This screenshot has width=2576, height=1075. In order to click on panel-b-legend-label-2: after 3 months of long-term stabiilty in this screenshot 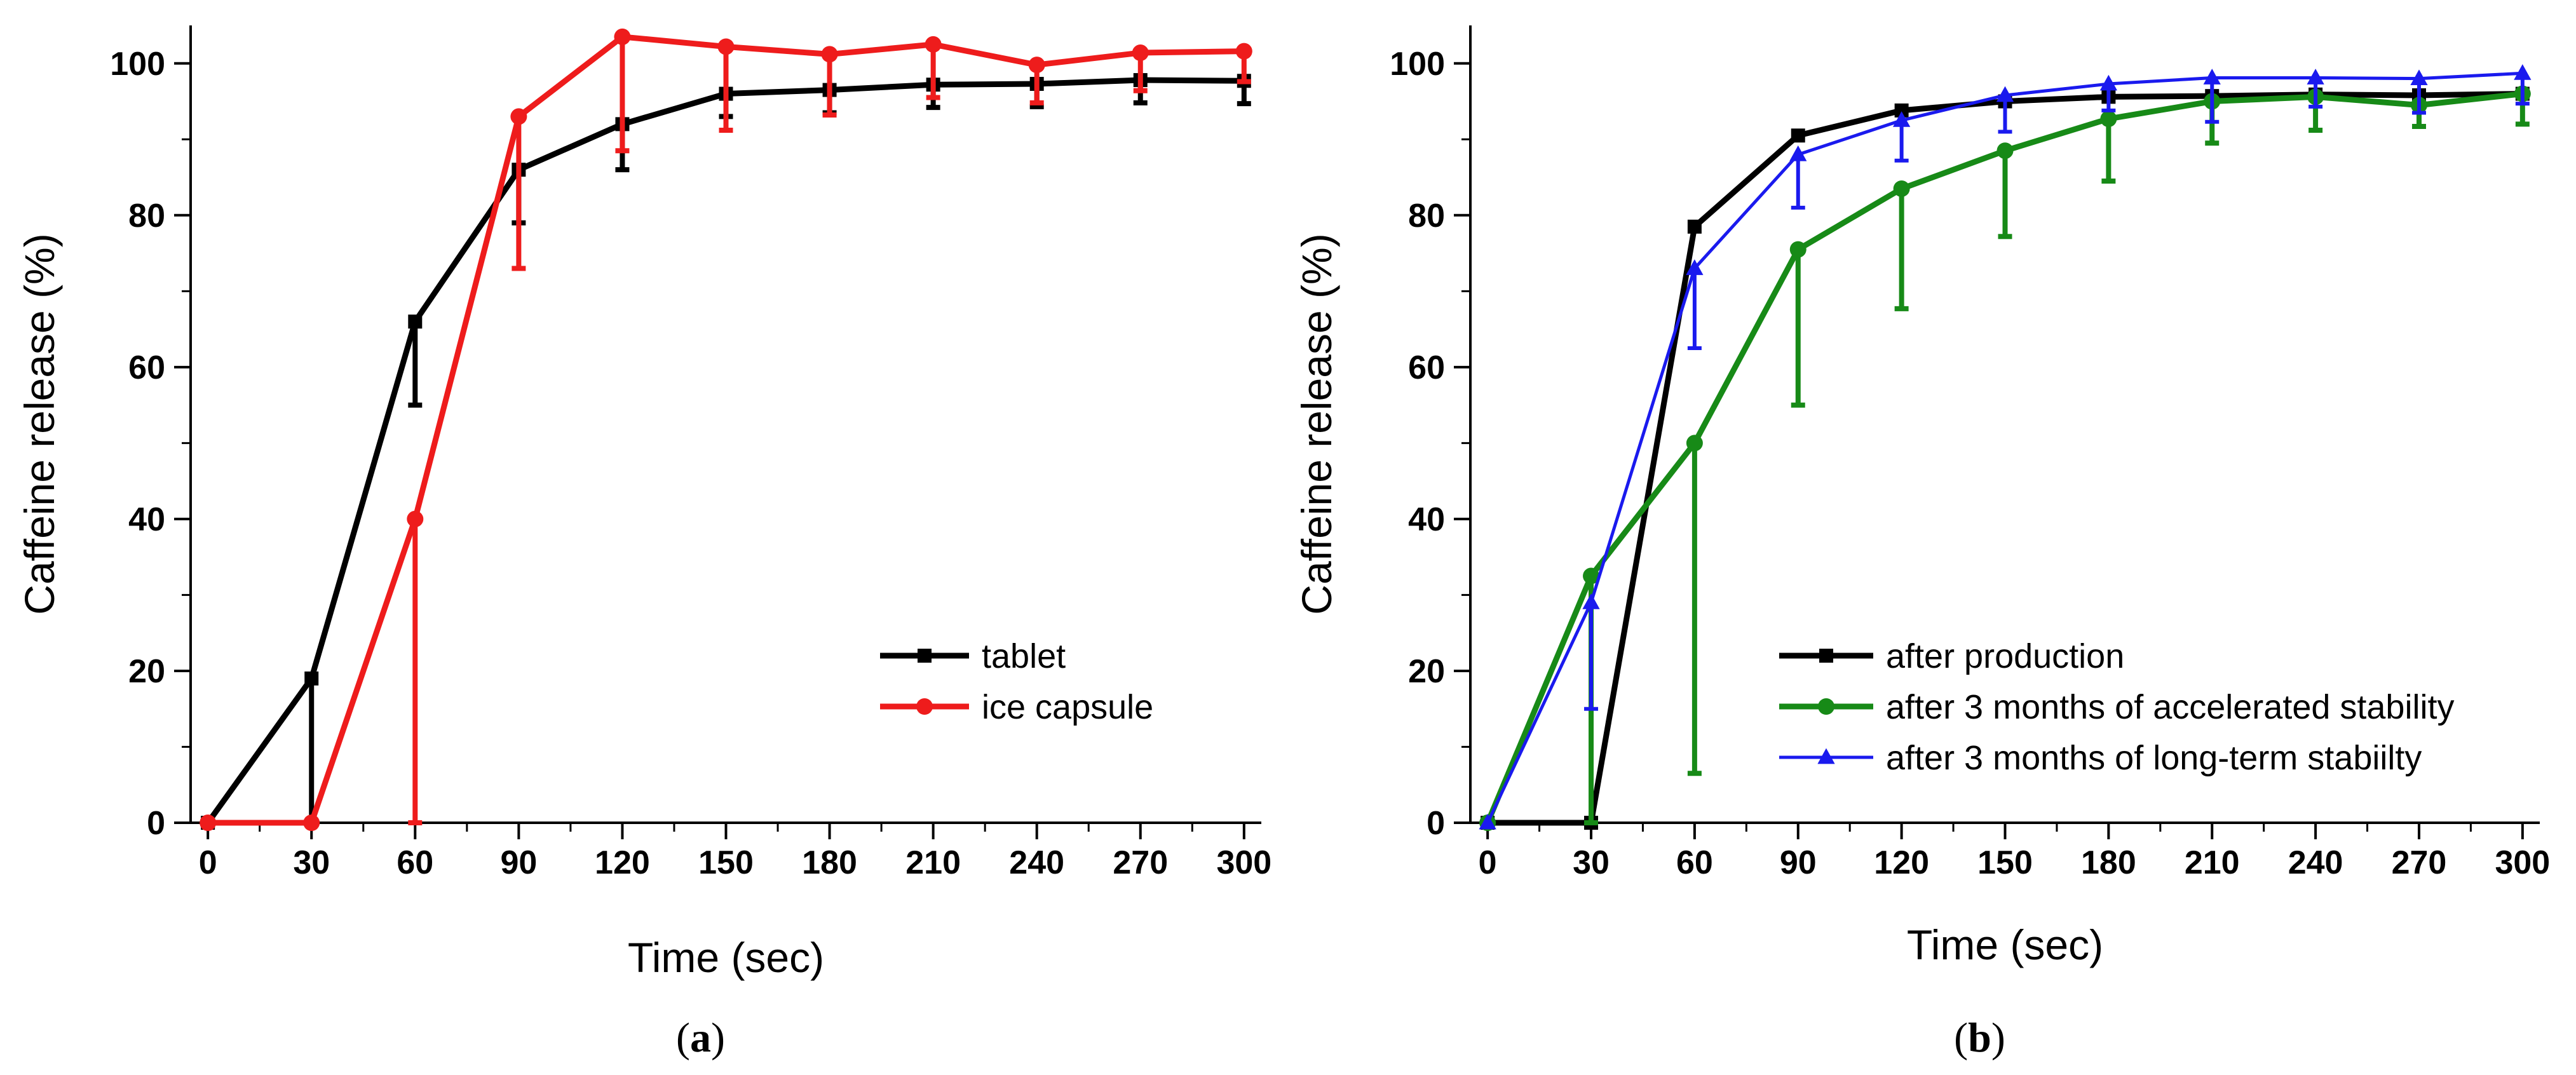, I will do `click(2154, 758)`.